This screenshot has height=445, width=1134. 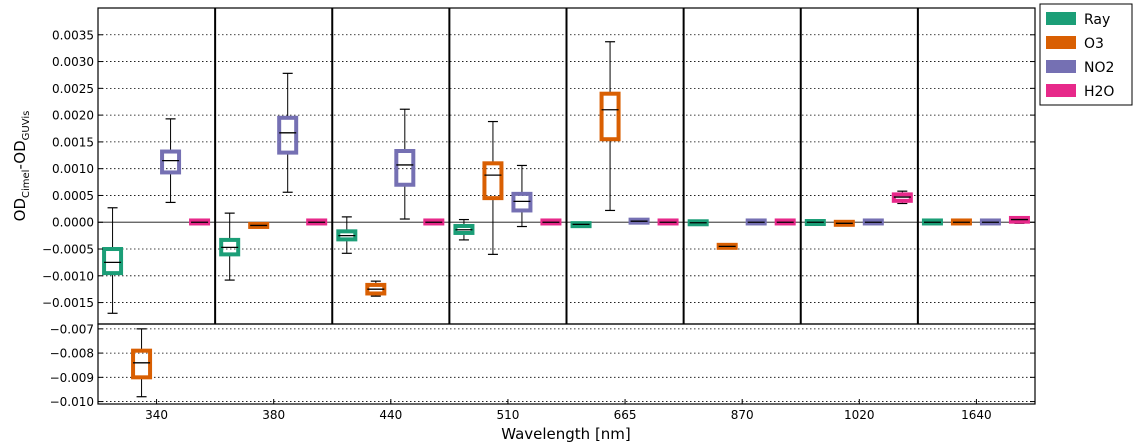 I want to click on y-axis-label: ODCimel-ODGUVis, so click(x=21, y=166).